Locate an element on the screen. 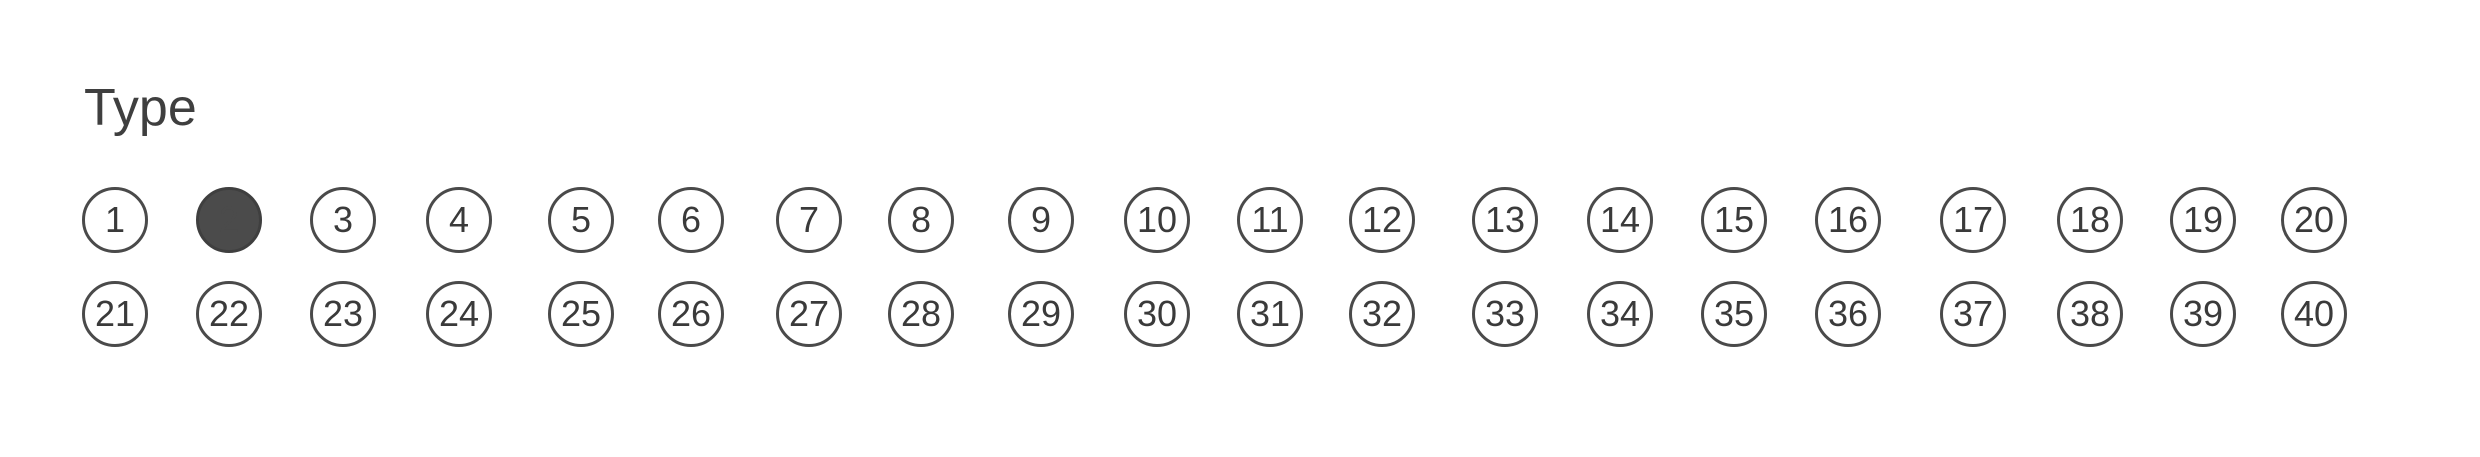 The image size is (2480, 457). bubble-option-30: 30 is located at coordinates (1157, 314).